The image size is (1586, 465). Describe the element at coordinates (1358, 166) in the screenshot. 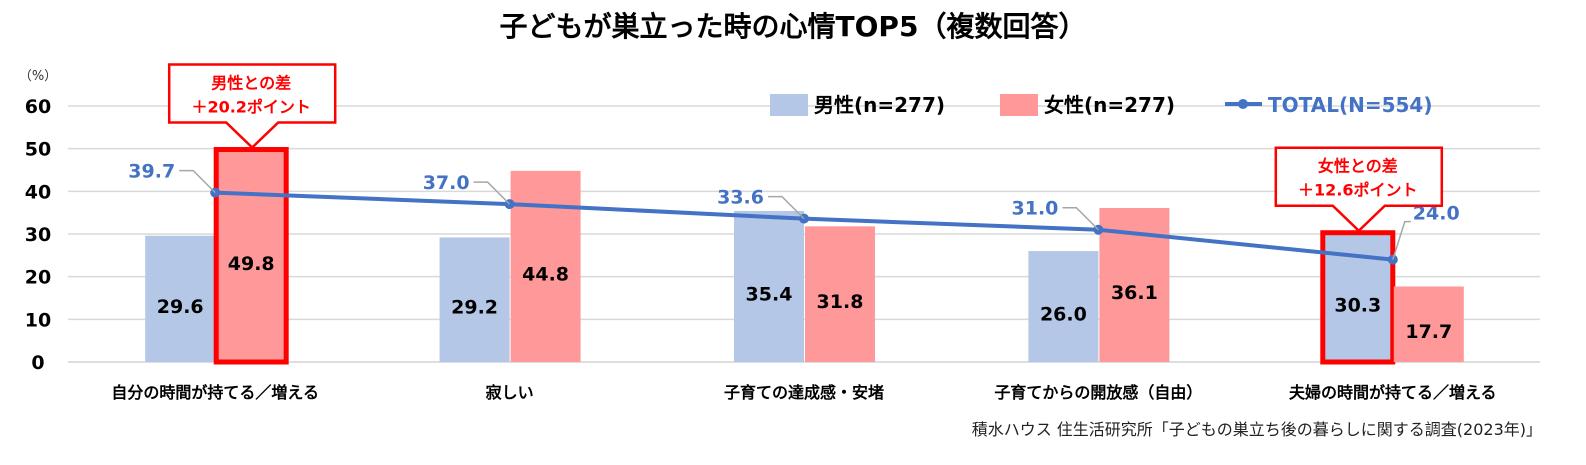

I see `callout-line1: 女性との差` at that location.